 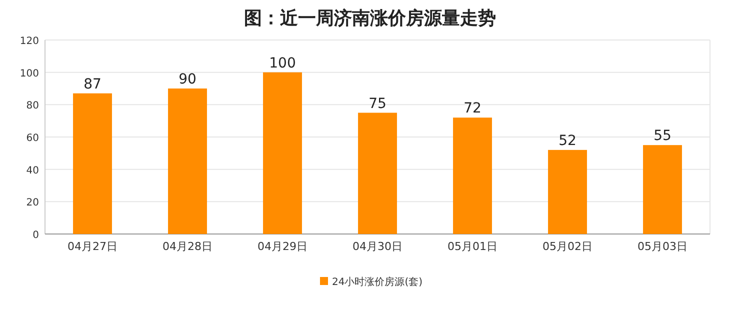 I want to click on y-tick-label: 20, so click(x=32, y=203).